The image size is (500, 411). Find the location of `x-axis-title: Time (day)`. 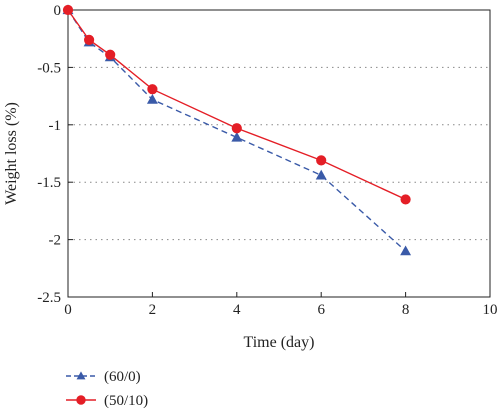

x-axis-title: Time (day) is located at coordinates (279, 342).